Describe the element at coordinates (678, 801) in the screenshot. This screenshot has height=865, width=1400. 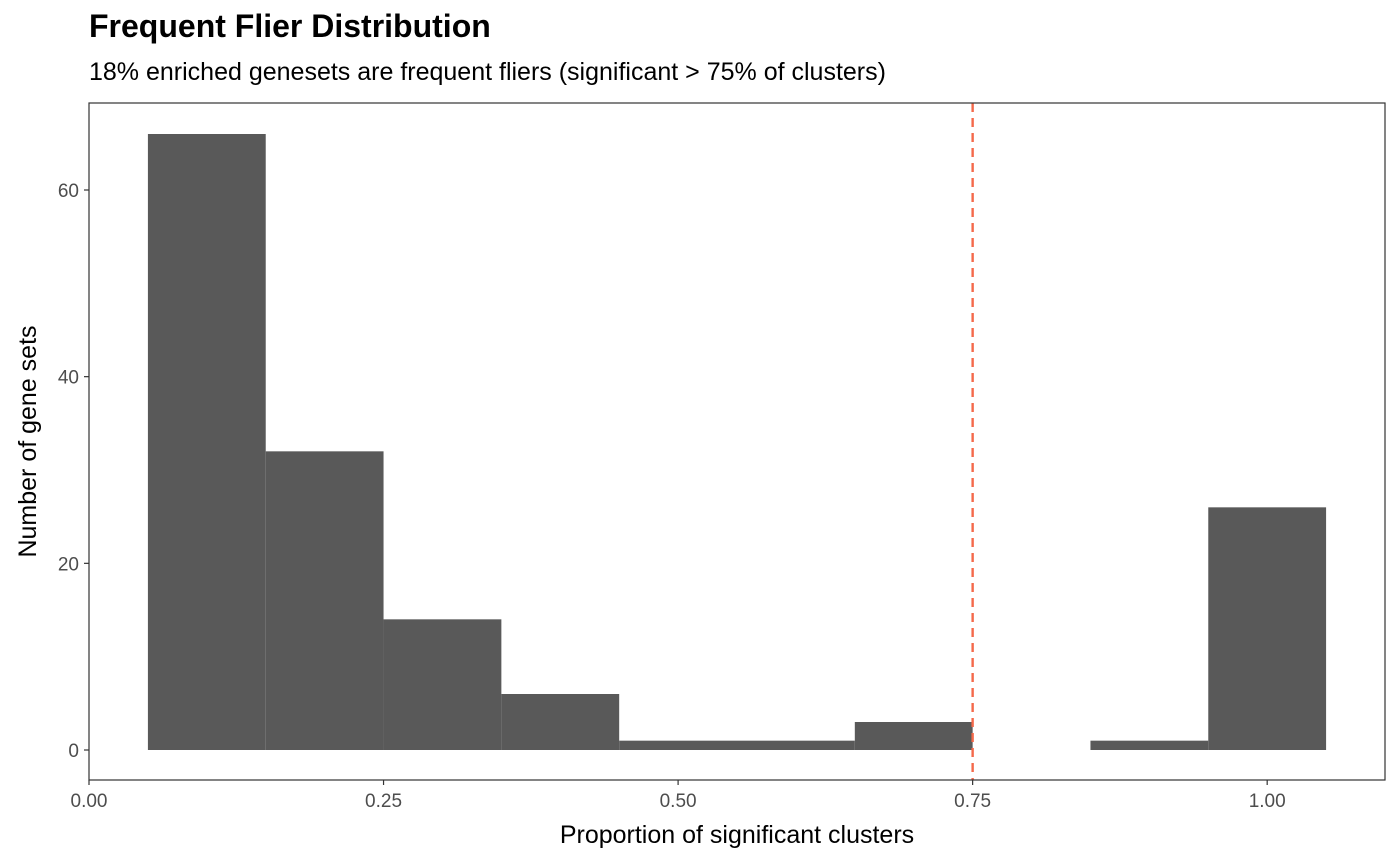
I see `x-tick-label: 0.50` at that location.